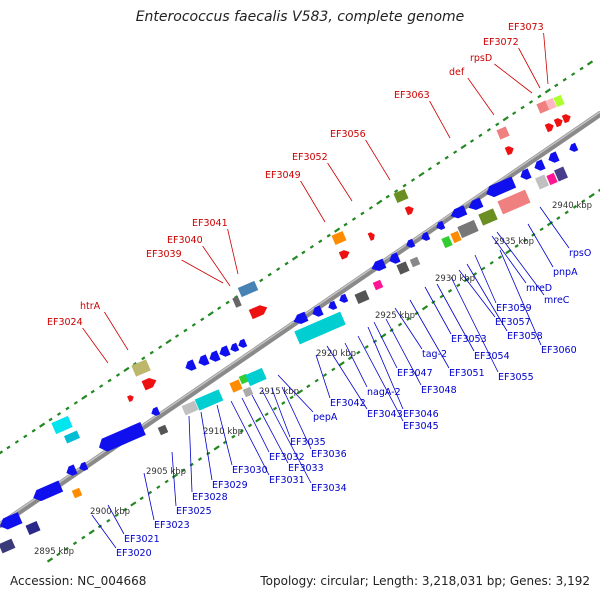 The image size is (600, 600). I want to click on gene-ef3056, so click(401, 196).